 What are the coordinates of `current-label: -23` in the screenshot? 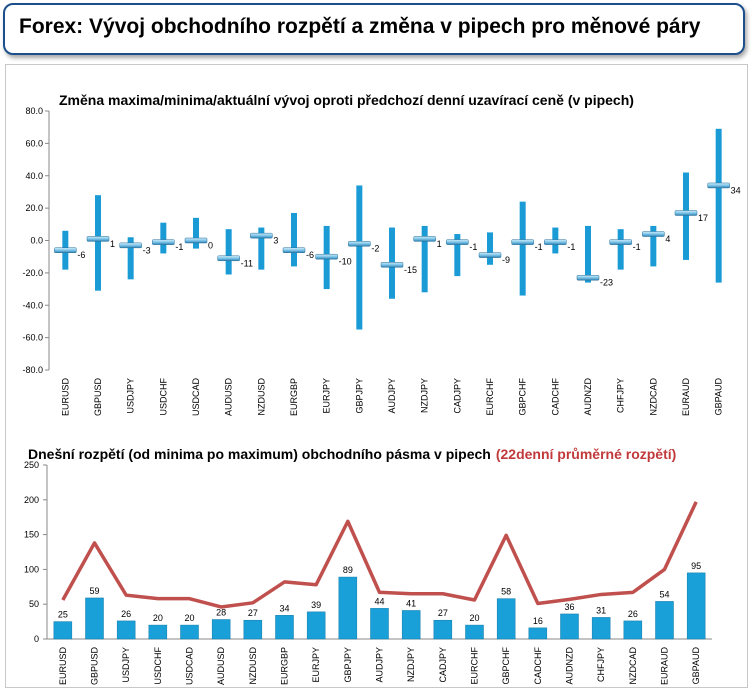 It's located at (606, 283).